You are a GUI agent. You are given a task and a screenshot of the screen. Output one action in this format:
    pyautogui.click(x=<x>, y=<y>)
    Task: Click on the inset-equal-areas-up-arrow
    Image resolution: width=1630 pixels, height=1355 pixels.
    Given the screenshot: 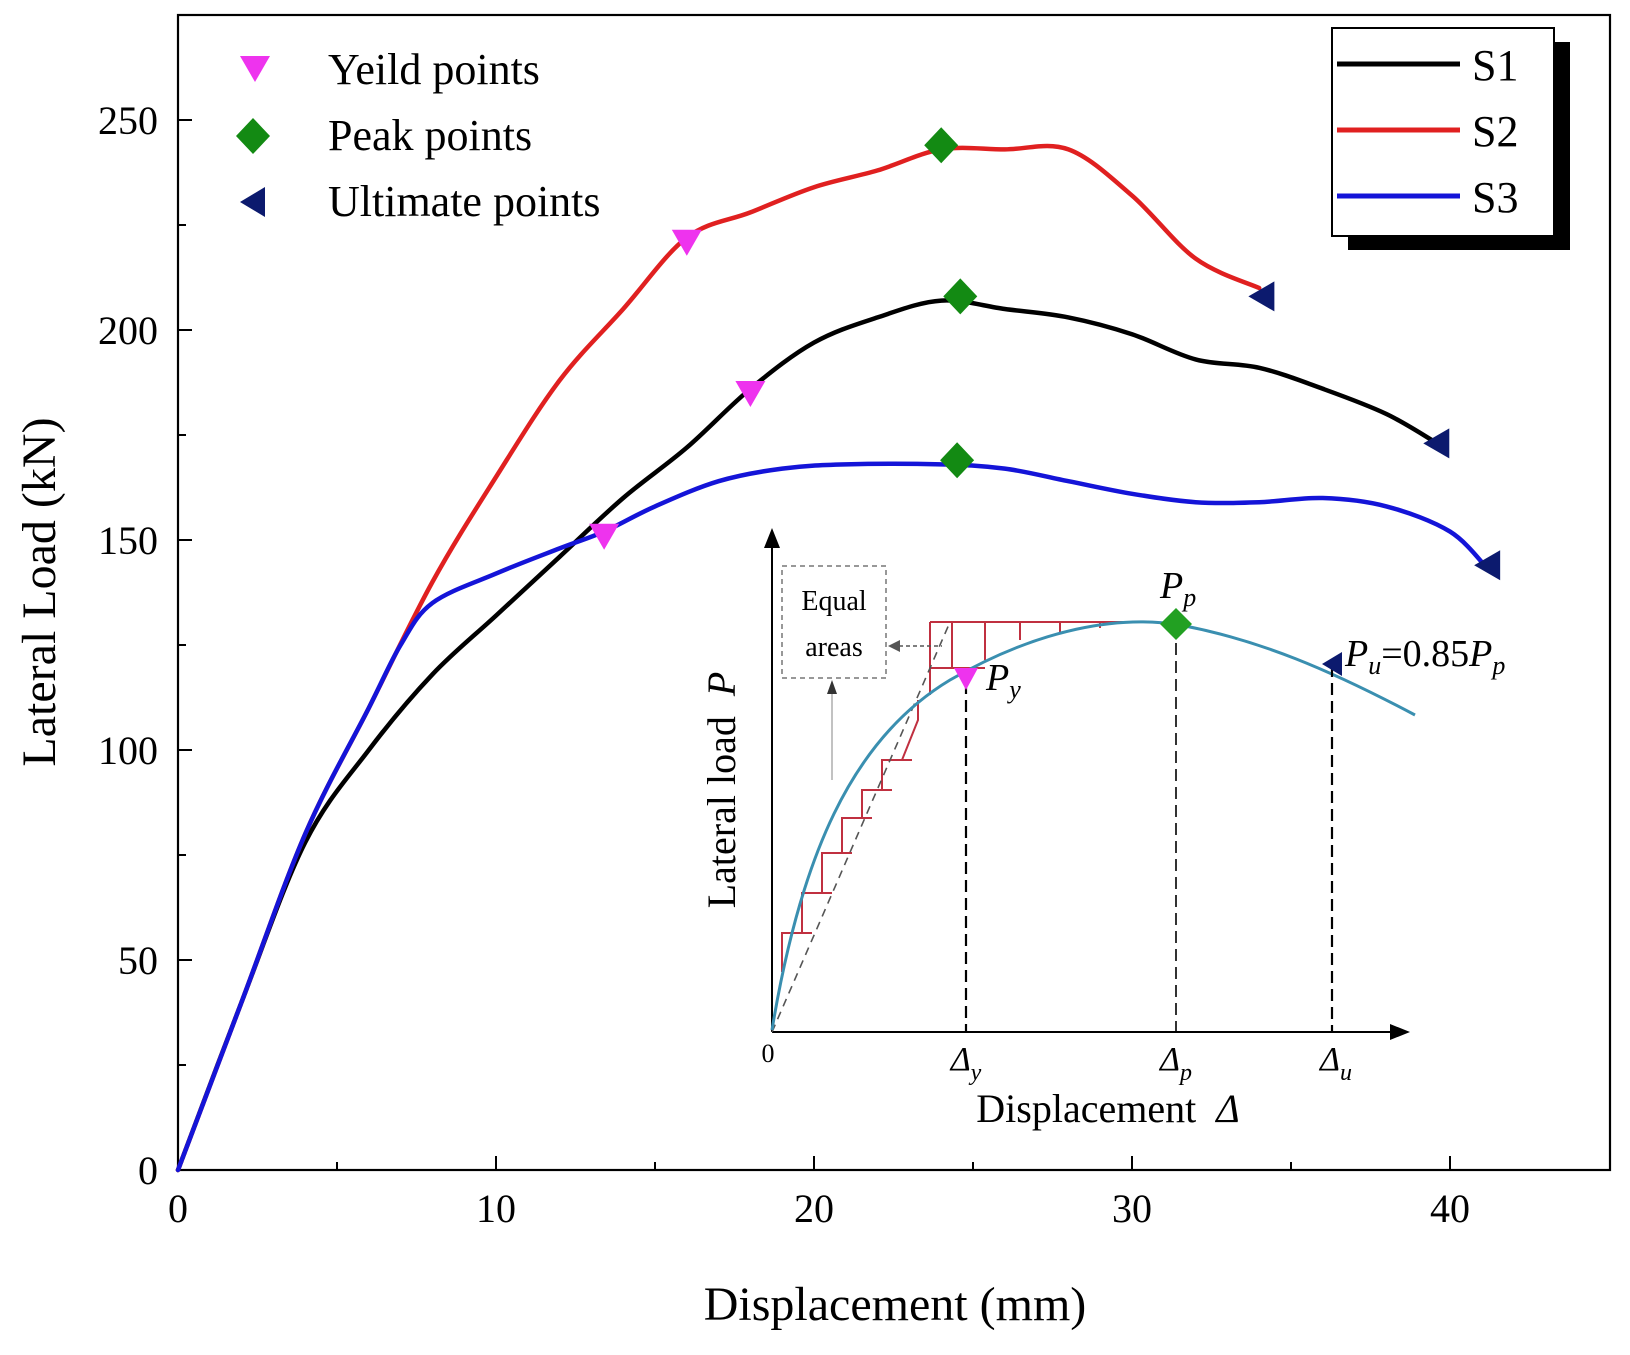 What is the action you would take?
    pyautogui.click(x=832, y=687)
    